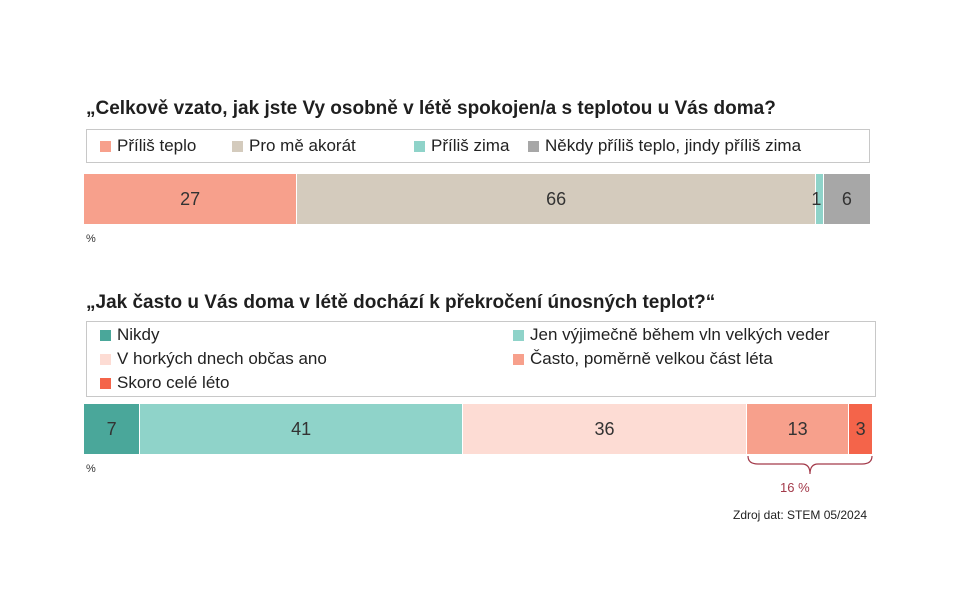 The image size is (960, 600). I want to click on legend-label: Často, poměrně velkou část léta, so click(651, 358).